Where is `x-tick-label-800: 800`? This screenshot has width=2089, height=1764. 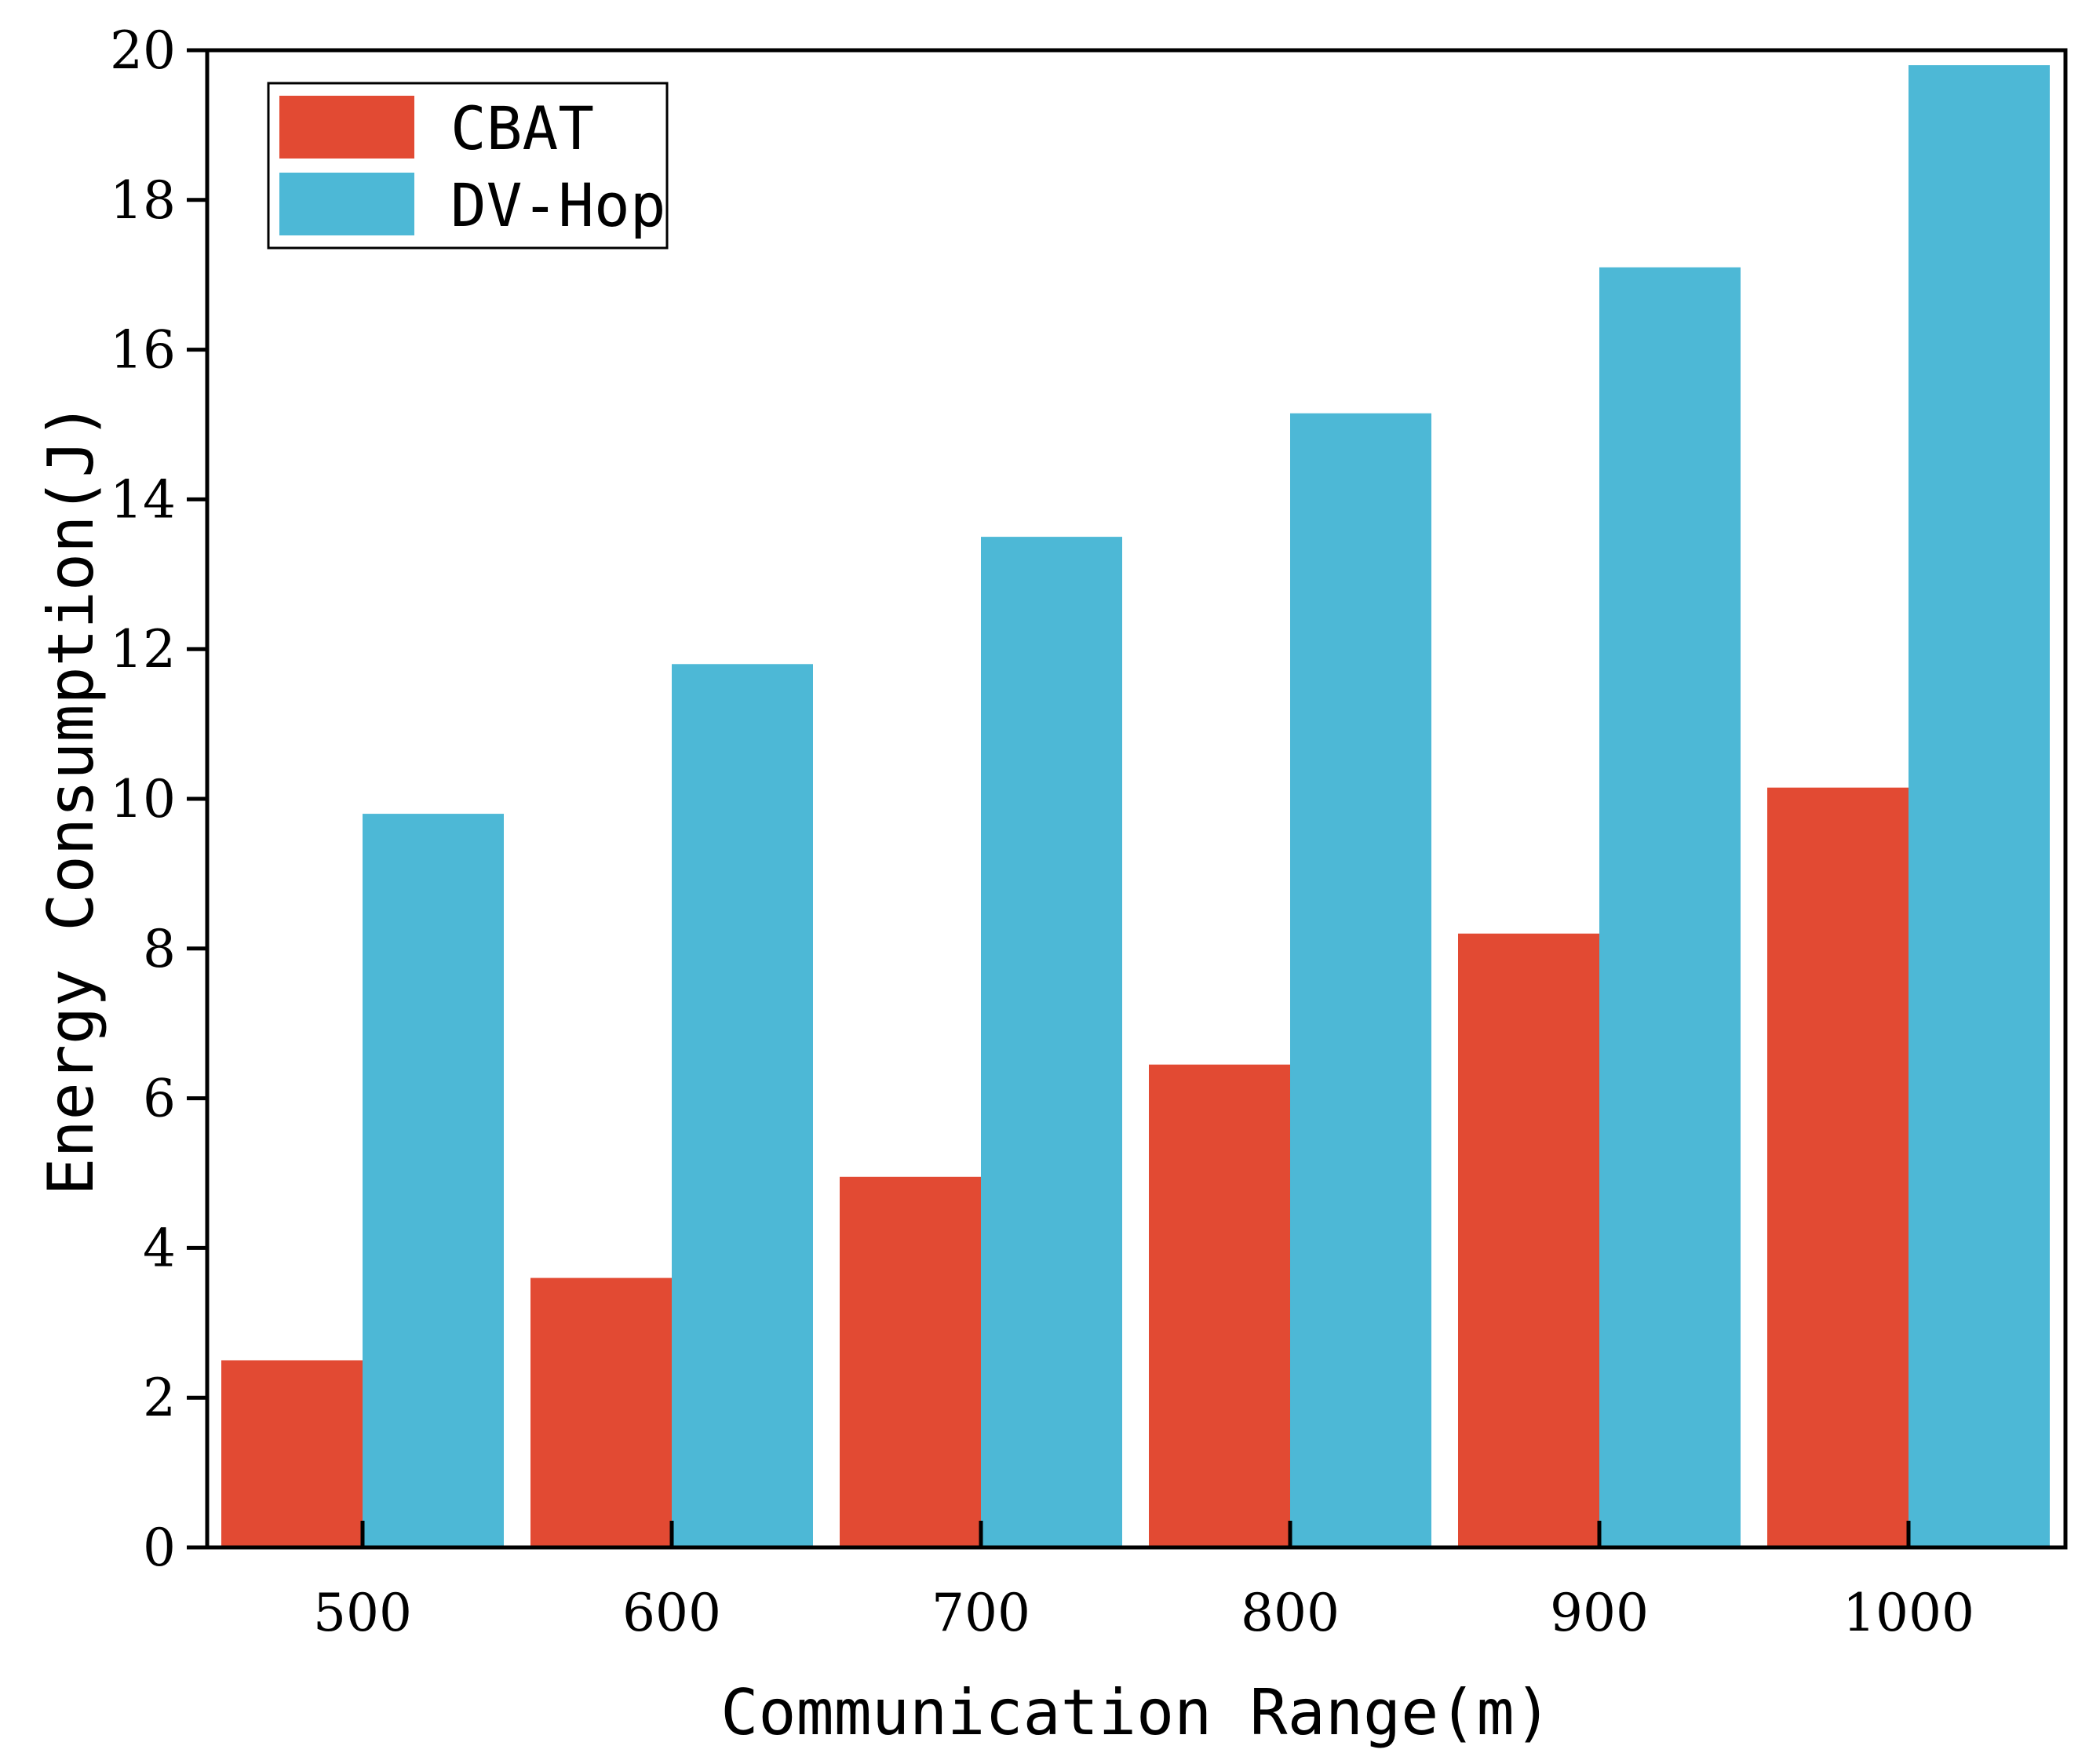 x-tick-label-800: 800 is located at coordinates (1290, 1613).